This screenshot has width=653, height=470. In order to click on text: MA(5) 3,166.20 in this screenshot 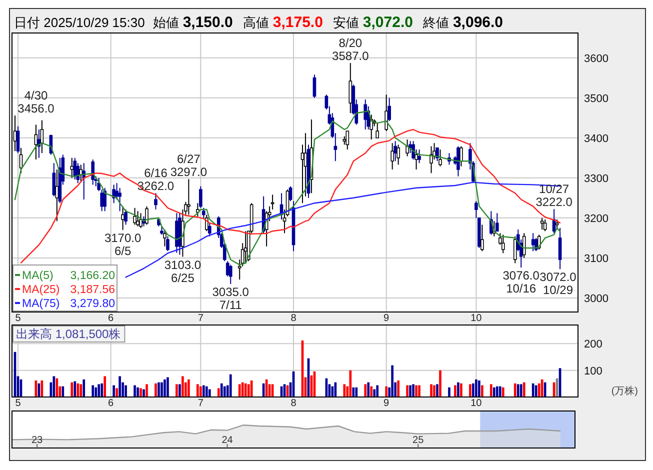, I will do `click(68, 276)`.